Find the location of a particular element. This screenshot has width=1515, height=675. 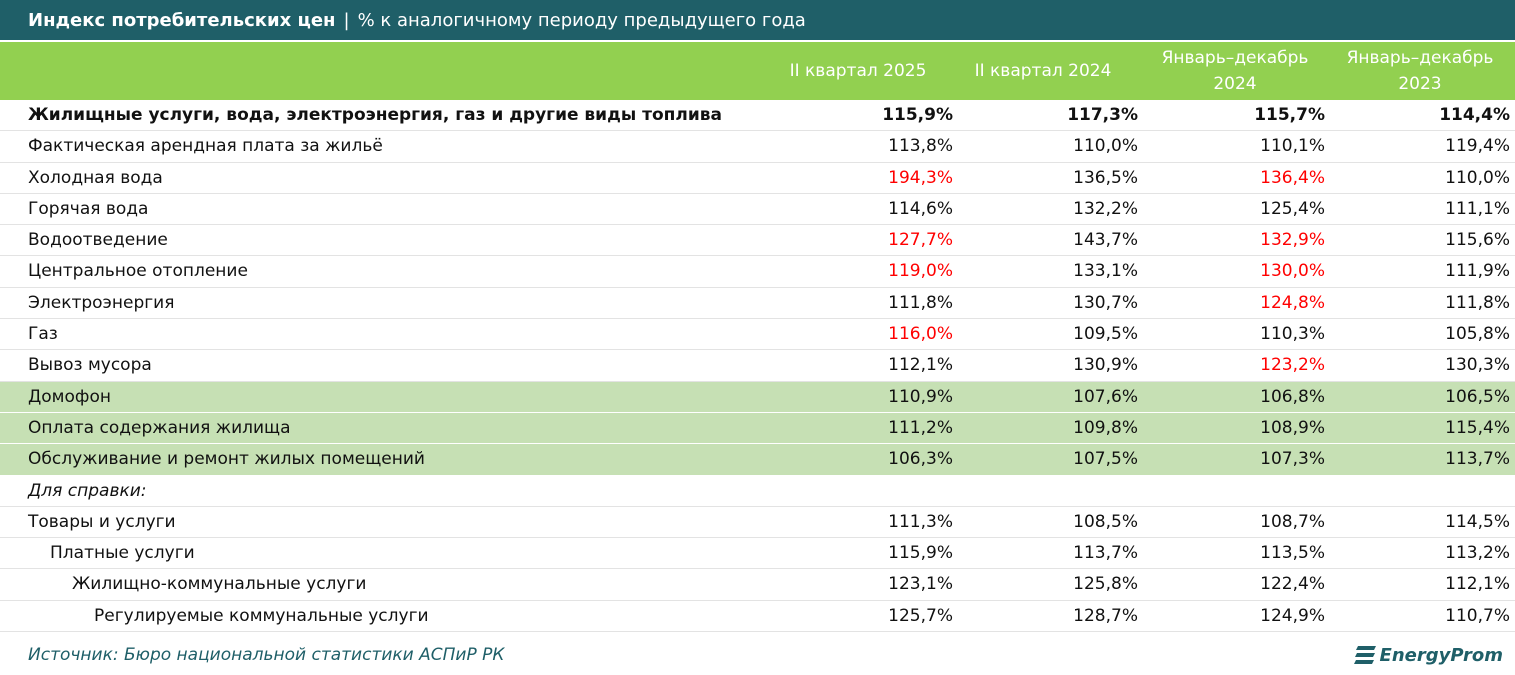

table-row: Водоотведение 127,7% 143,7% 132,9% 115,6% is located at coordinates (757, 241).